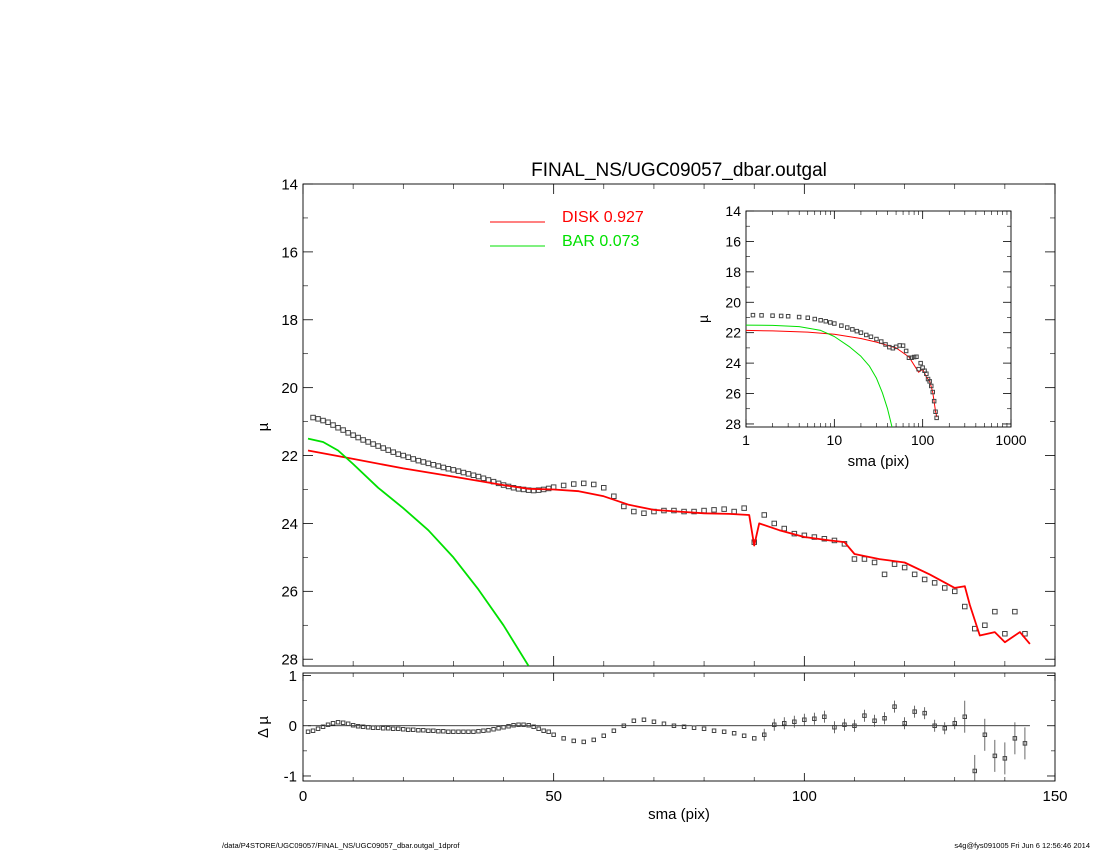  I want to click on y-tick-label: 22, so click(733, 333).